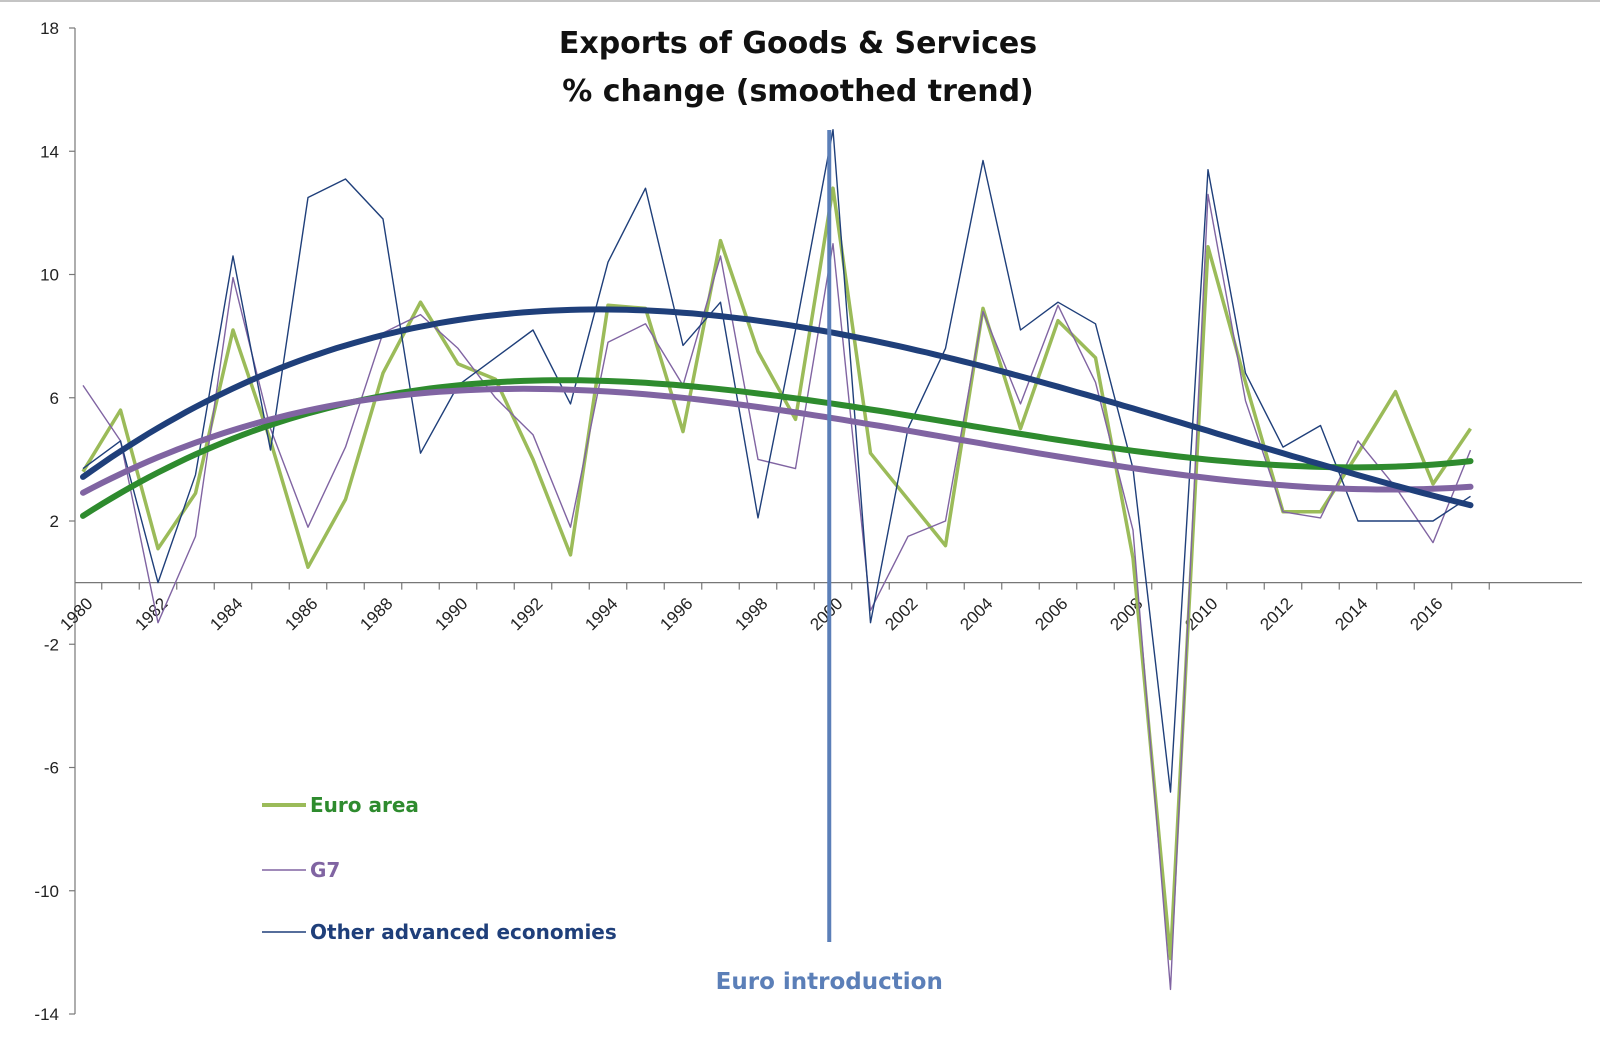  What do you see at coordinates (51, 644) in the screenshot?
I see `y-tick-label: -2` at bounding box center [51, 644].